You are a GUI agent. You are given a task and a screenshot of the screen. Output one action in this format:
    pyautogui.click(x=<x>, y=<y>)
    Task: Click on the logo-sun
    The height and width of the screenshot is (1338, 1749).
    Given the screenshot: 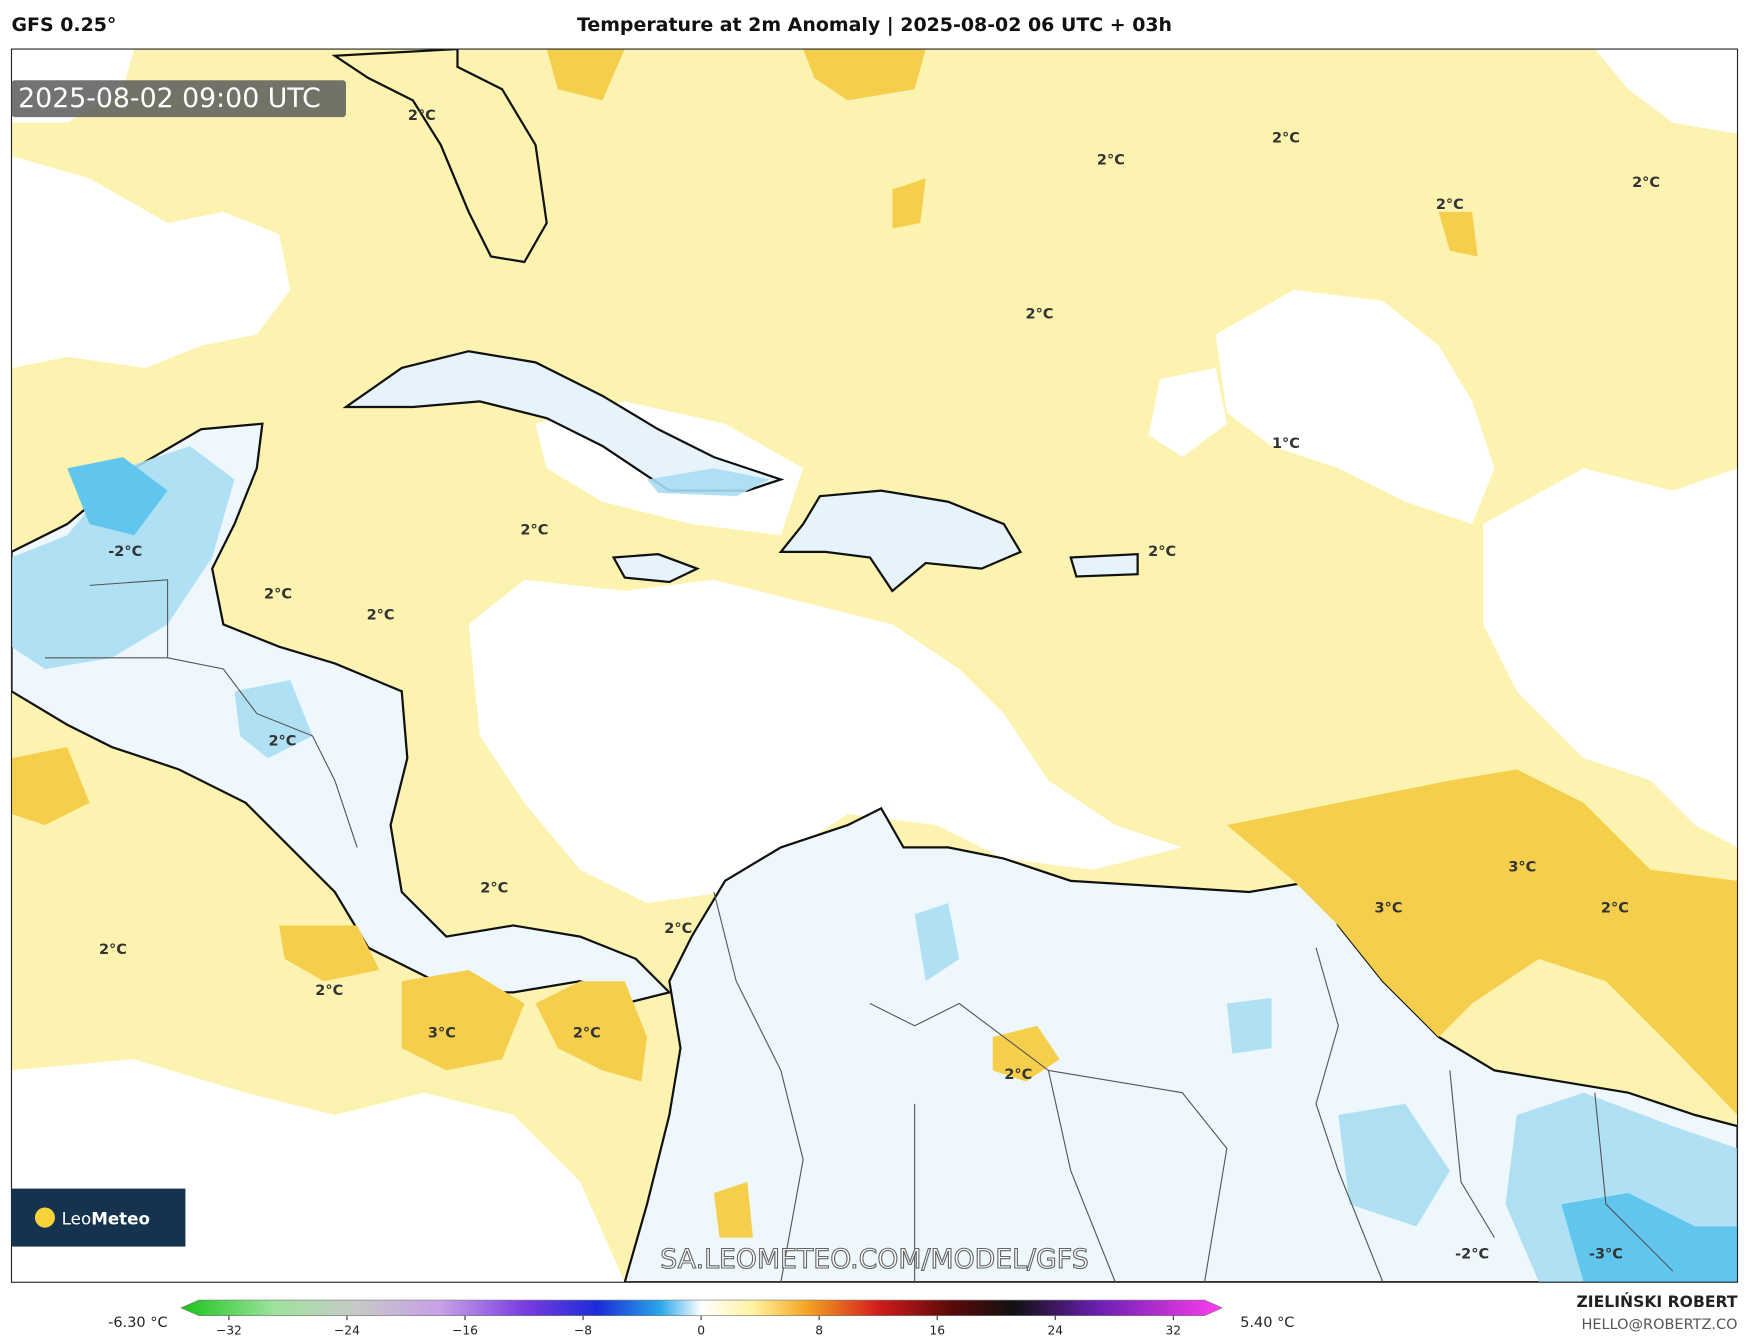 What is the action you would take?
    pyautogui.click(x=44, y=1217)
    